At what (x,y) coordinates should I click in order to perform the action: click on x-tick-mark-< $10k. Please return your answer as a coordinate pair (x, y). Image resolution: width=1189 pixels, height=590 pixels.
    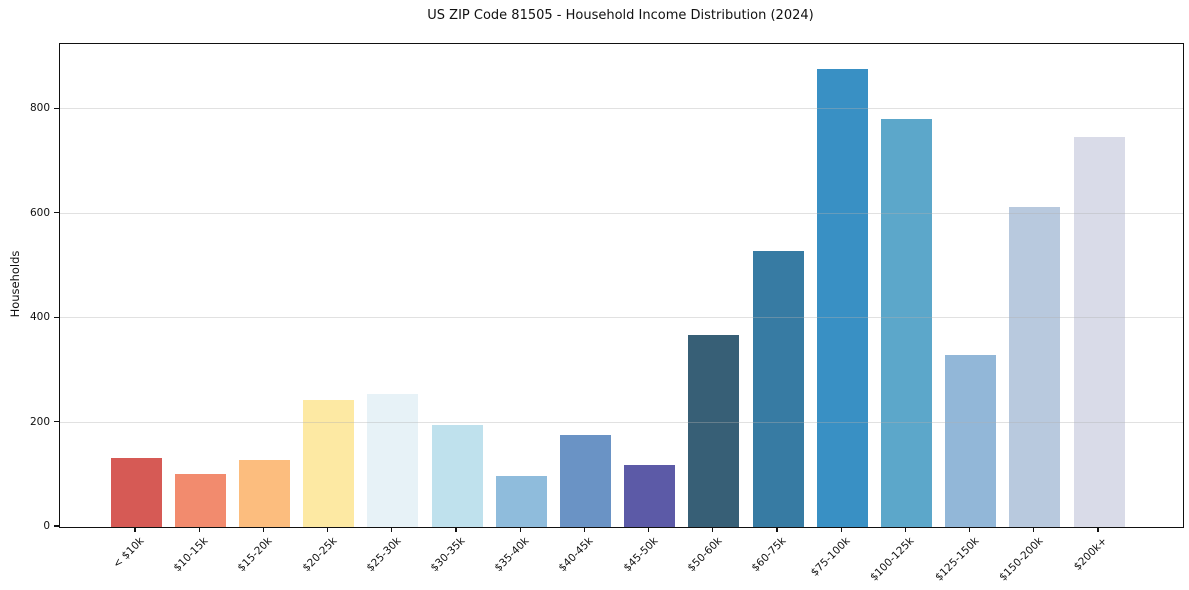
    Looking at the image, I should click on (135, 530).